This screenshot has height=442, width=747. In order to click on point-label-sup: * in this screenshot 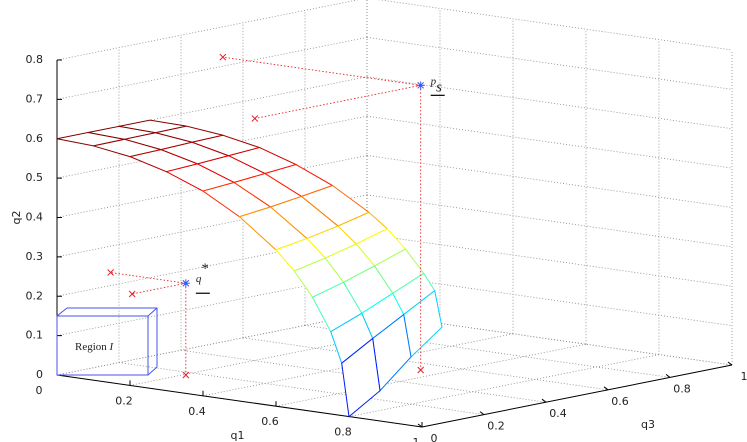, I will do `click(205, 270)`.